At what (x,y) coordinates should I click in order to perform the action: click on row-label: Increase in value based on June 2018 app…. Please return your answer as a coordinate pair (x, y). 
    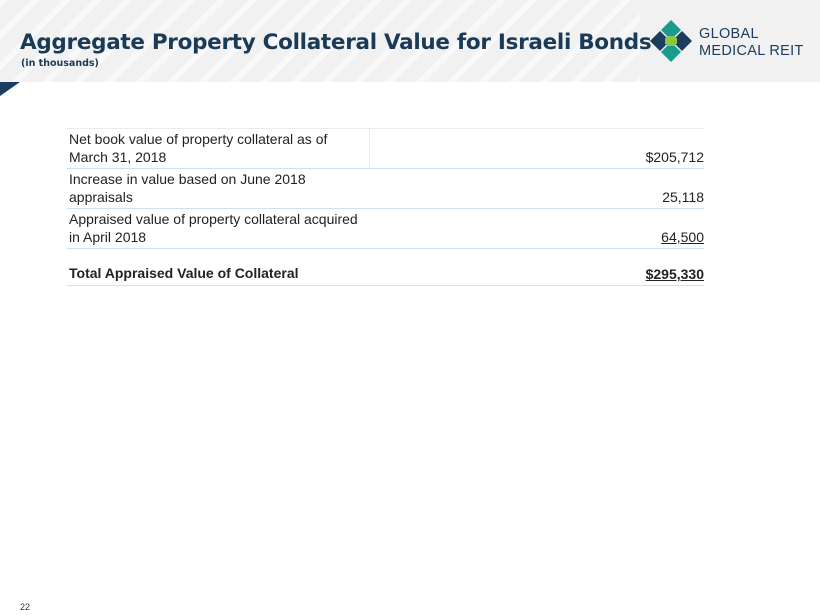
    Looking at the image, I should click on (218, 188).